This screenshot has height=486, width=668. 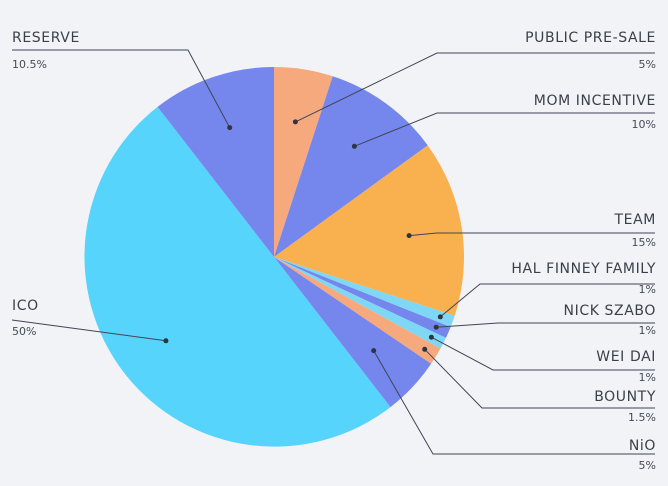 I want to click on leader-line-ico, so click(x=88, y=330).